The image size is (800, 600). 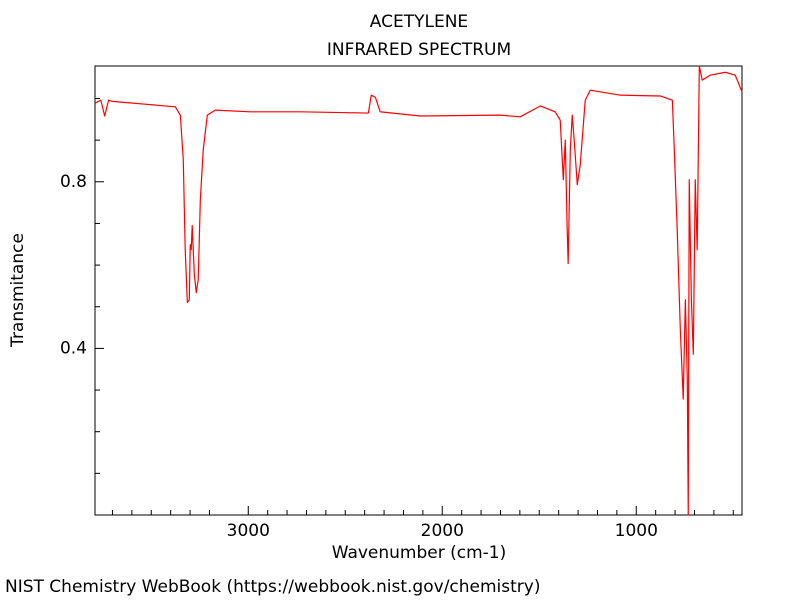 I want to click on x-tick-label: 2000, so click(x=442, y=531).